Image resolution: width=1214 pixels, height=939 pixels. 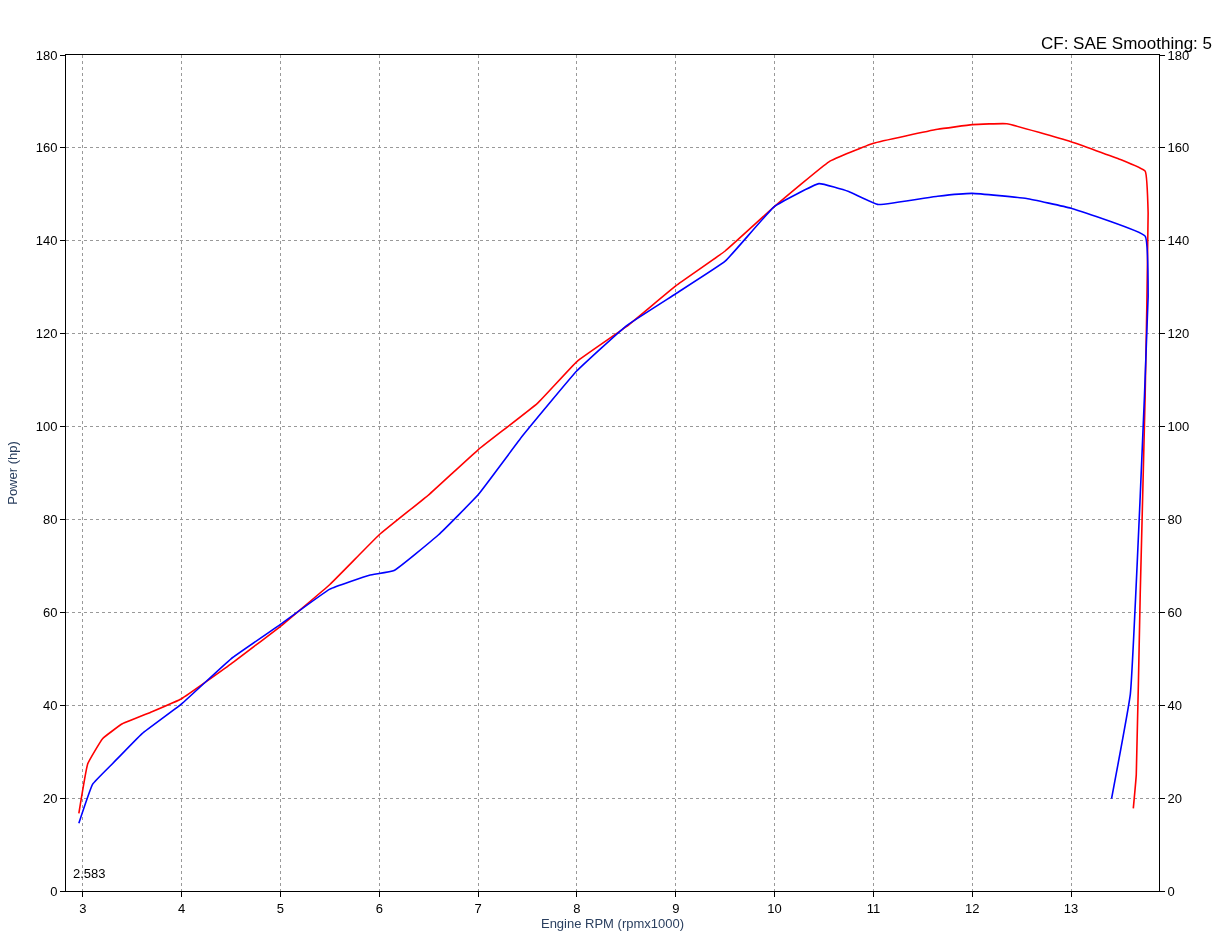 What do you see at coordinates (1178, 427) in the screenshot?
I see `y2-tick-label: 100` at bounding box center [1178, 427].